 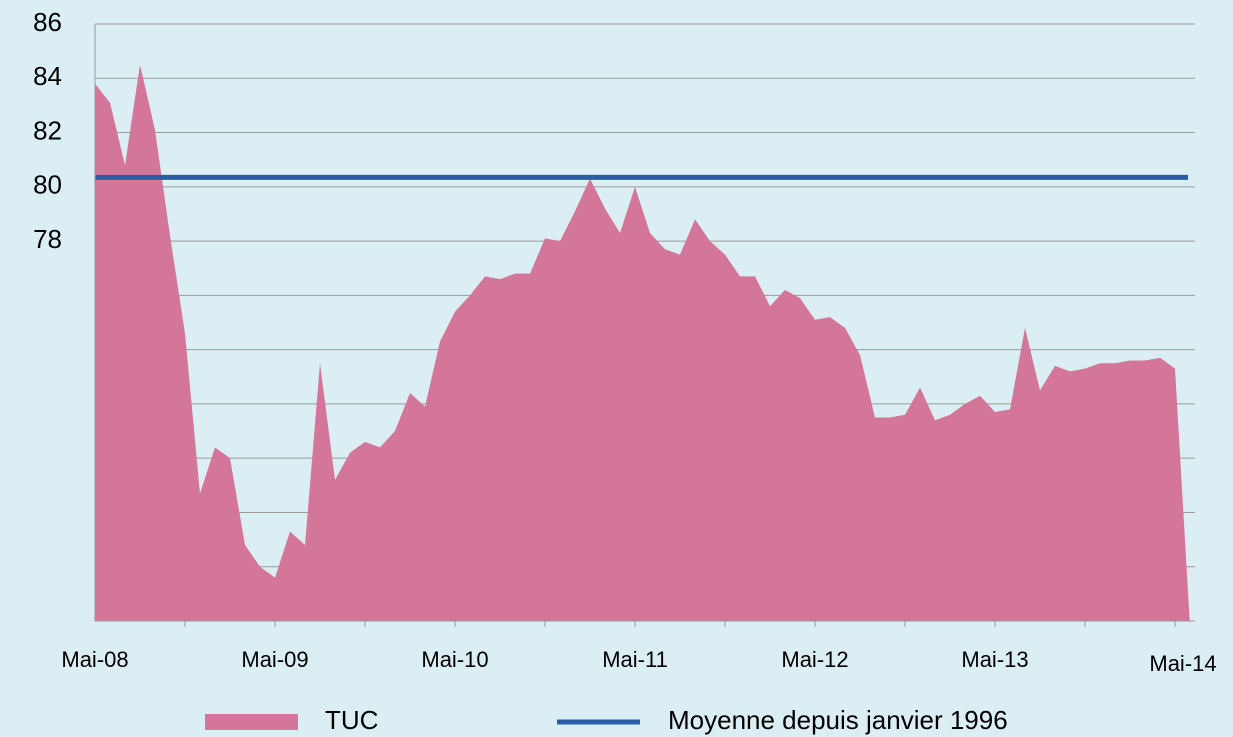 I want to click on x-tick-label: Mai-08, so click(x=94, y=659).